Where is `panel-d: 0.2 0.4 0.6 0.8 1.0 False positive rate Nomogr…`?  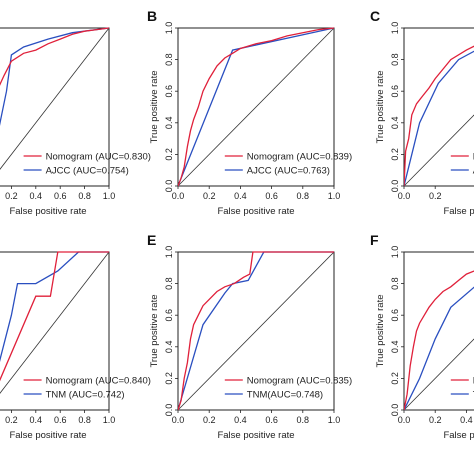
panel-d: 0.2 0.4 0.6 0.8 1.0 False positive rate Nomogr… is located at coordinates (75, 346).